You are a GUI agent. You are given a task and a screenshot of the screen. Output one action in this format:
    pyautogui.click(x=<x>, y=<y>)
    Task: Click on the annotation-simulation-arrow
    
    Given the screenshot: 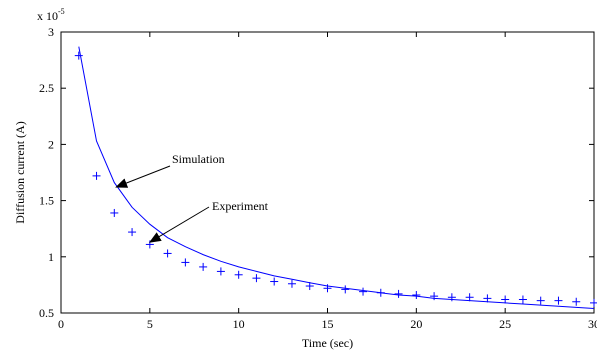 What is the action you would take?
    pyautogui.click(x=143, y=176)
    